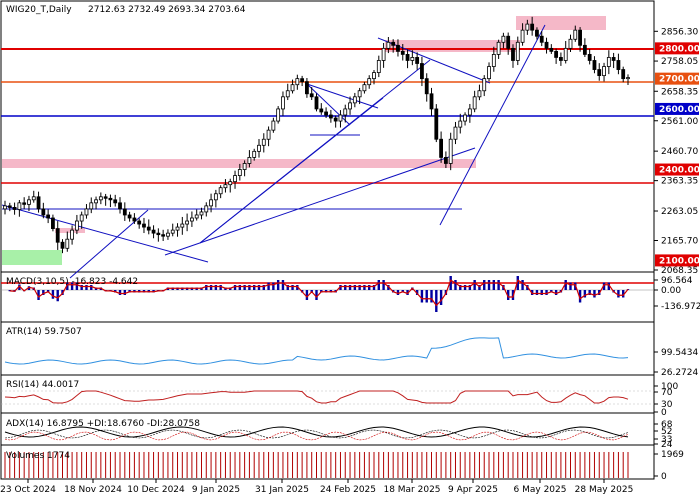  Describe the element at coordinates (411, 490) in the screenshot. I see `x-tick-label: 18 Mar 2025` at that location.